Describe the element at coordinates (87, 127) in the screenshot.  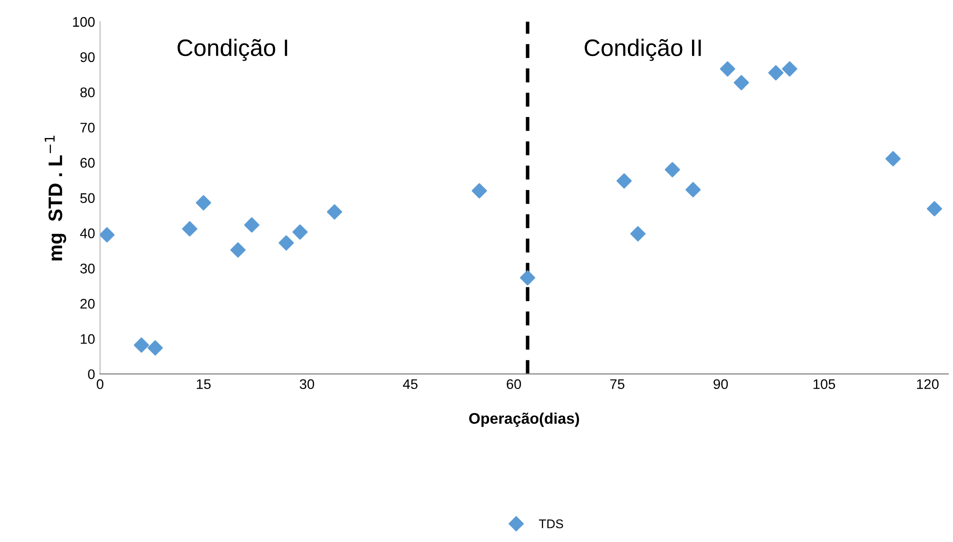
I see `y-tick-label: 70` at that location.